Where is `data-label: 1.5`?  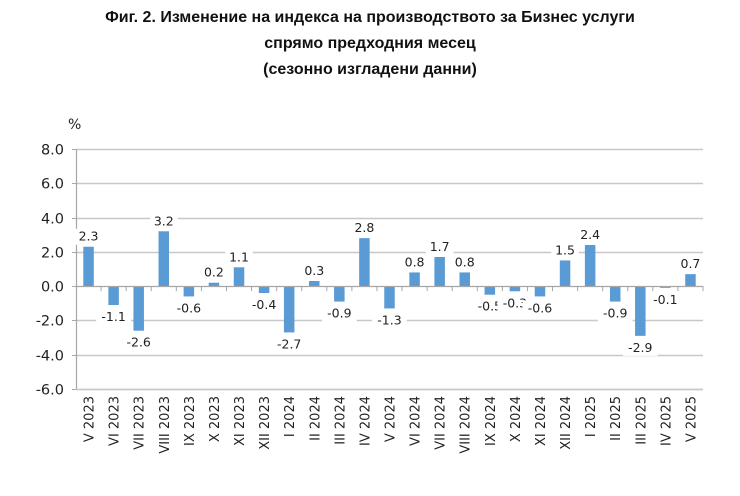
data-label: 1.5 is located at coordinates (565, 249).